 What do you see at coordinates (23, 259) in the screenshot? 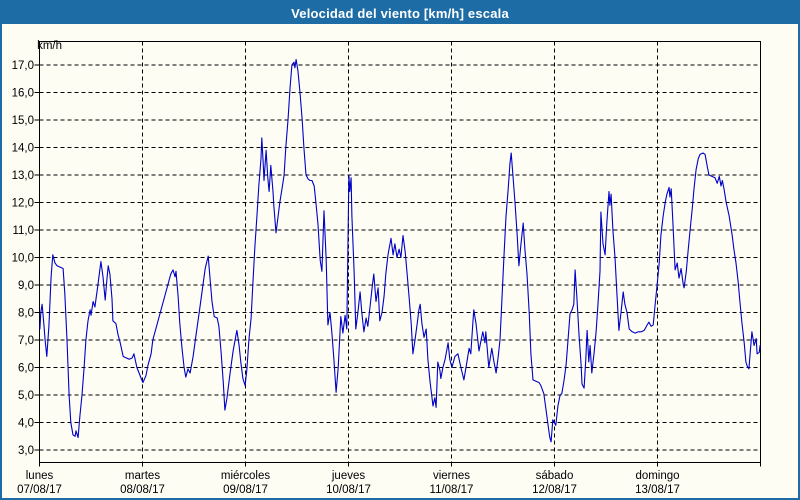
I see `y-tick-label: 10,0` at bounding box center [23, 259].